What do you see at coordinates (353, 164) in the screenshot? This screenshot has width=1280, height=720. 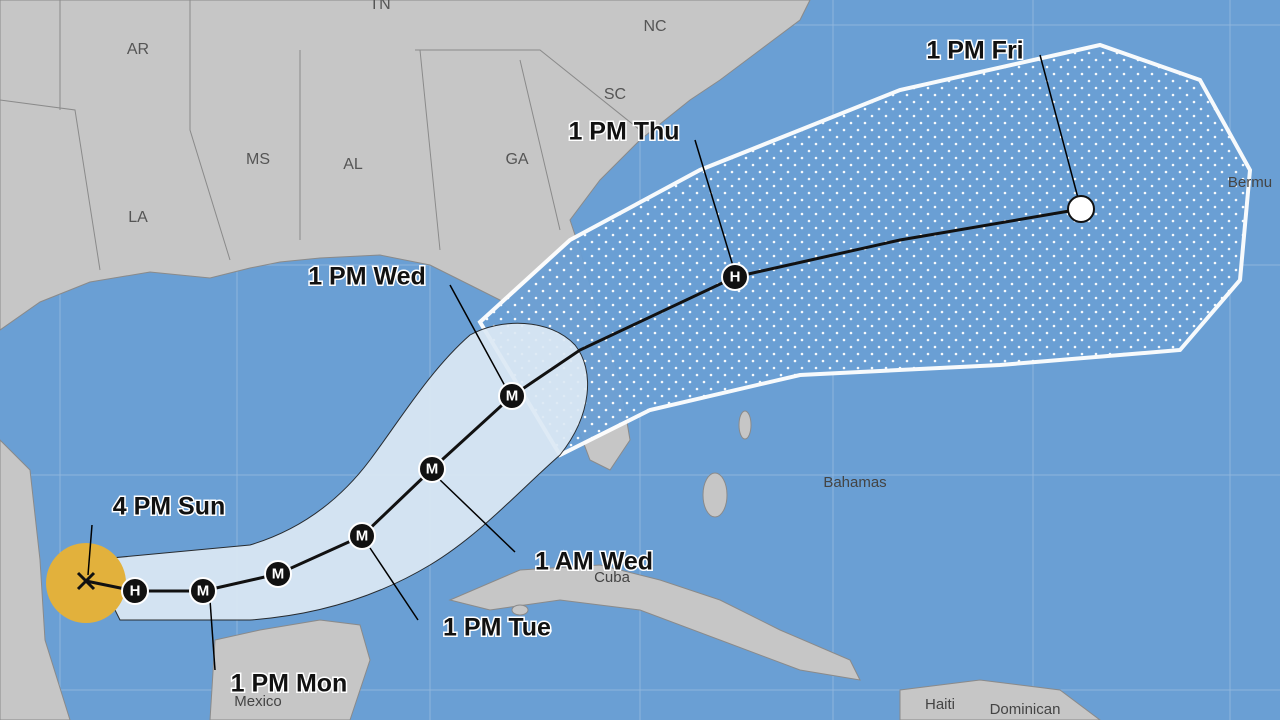 I see `state-label: AL` at bounding box center [353, 164].